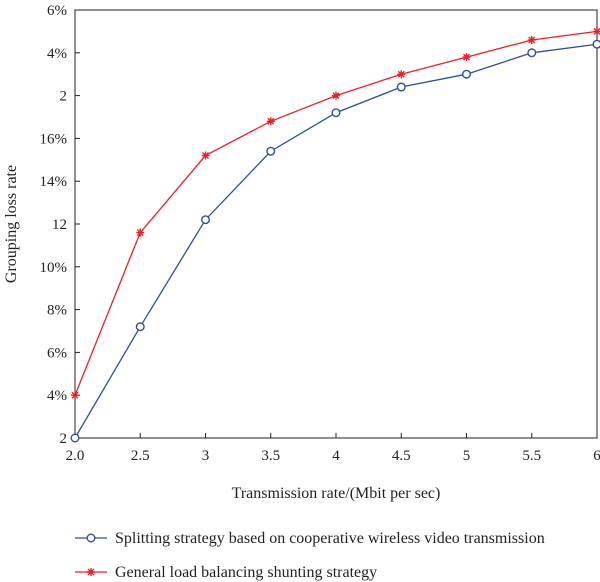  I want to click on x-tick-label: 5, so click(467, 456).